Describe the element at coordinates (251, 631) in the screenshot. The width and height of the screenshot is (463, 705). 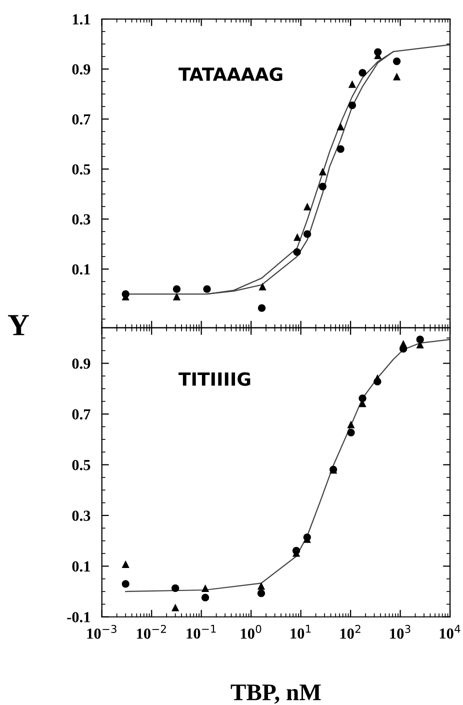
I see `x-tick-label: 10$^{0}$` at that location.